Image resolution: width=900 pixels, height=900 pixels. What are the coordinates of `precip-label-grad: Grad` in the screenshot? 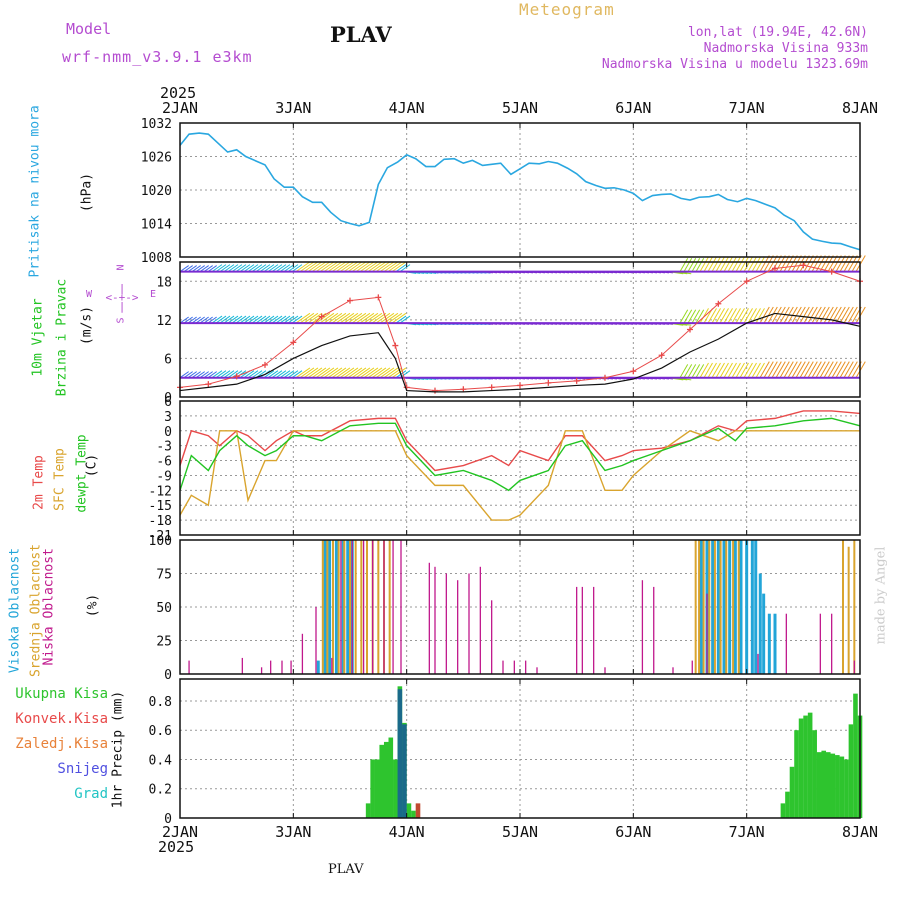 It's located at (91, 794).